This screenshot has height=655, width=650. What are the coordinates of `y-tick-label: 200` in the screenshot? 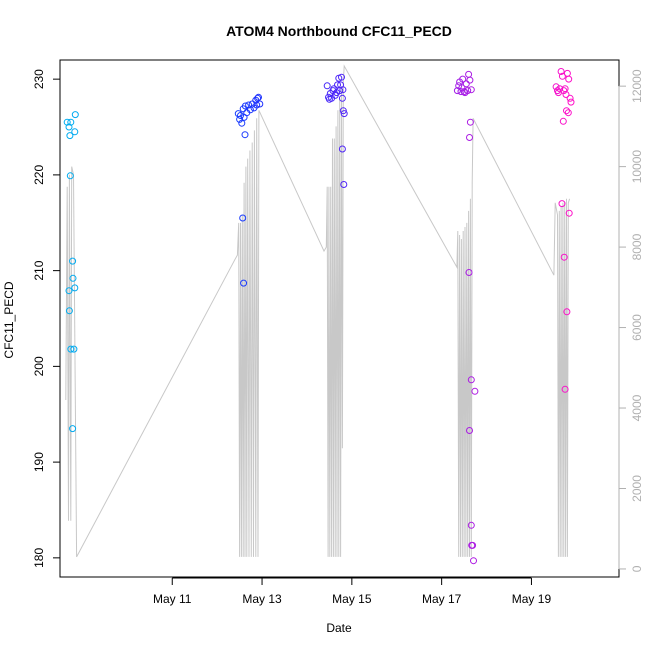 It's located at (39, 366).